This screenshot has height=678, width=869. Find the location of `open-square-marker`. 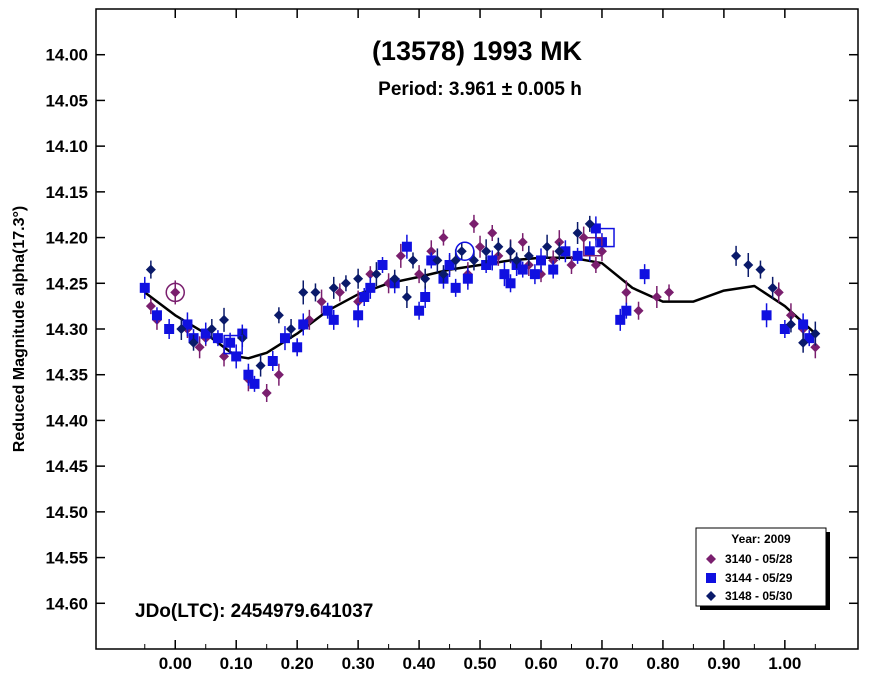

open-square-marker is located at coordinates (605, 237).